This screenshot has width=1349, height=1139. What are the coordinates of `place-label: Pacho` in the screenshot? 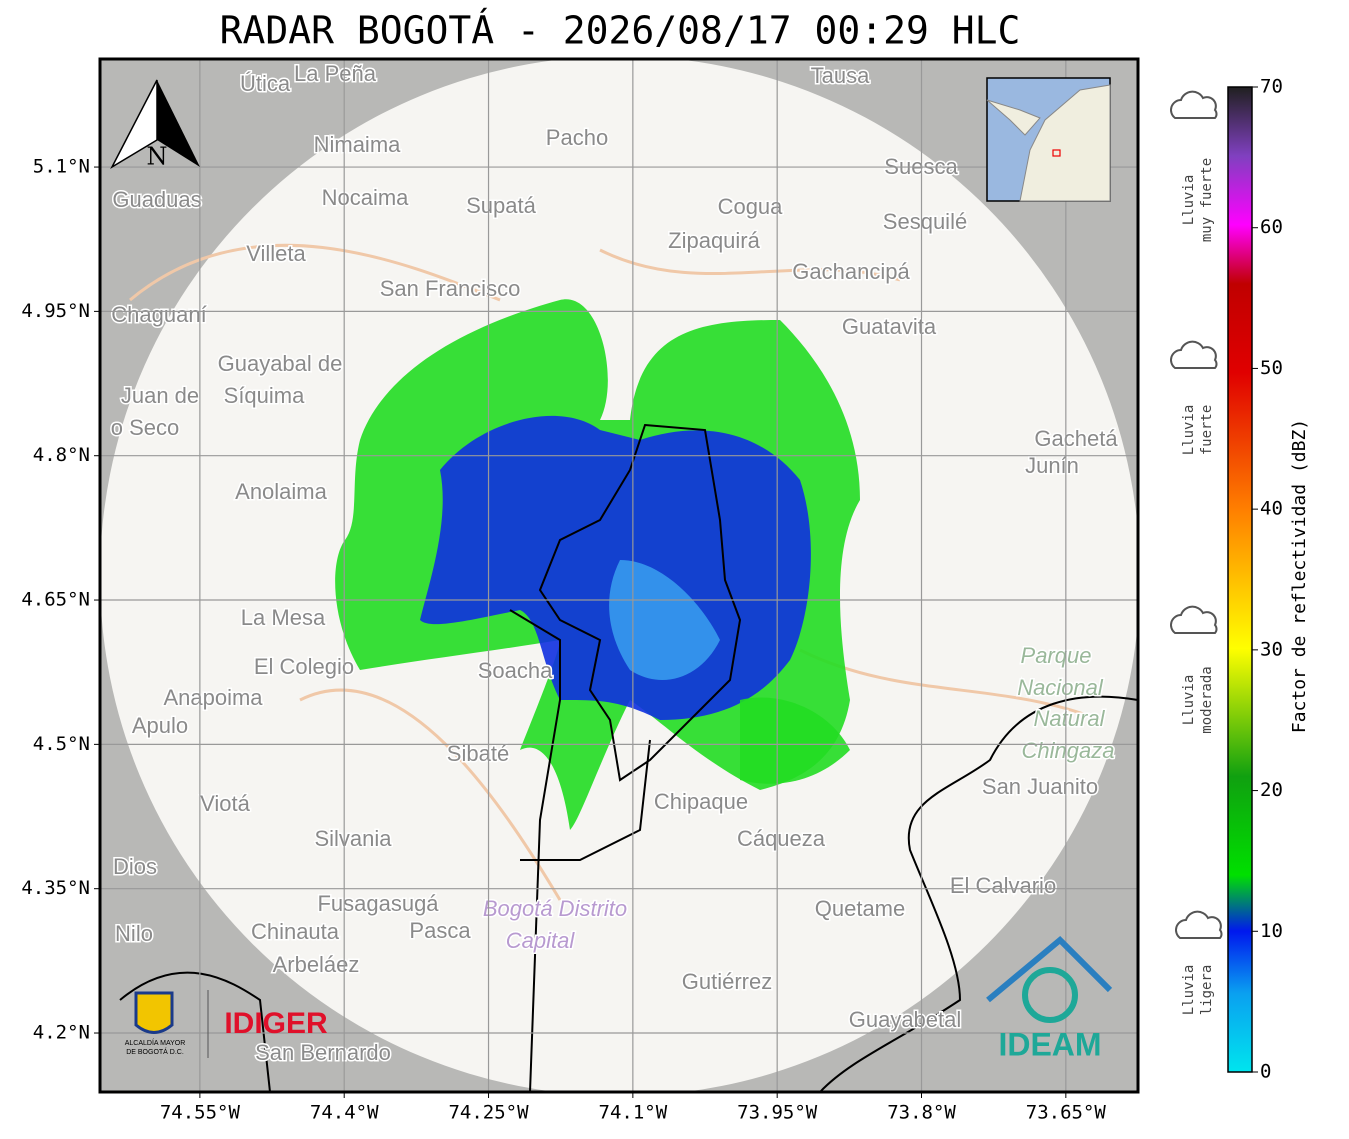 It's located at (577, 137).